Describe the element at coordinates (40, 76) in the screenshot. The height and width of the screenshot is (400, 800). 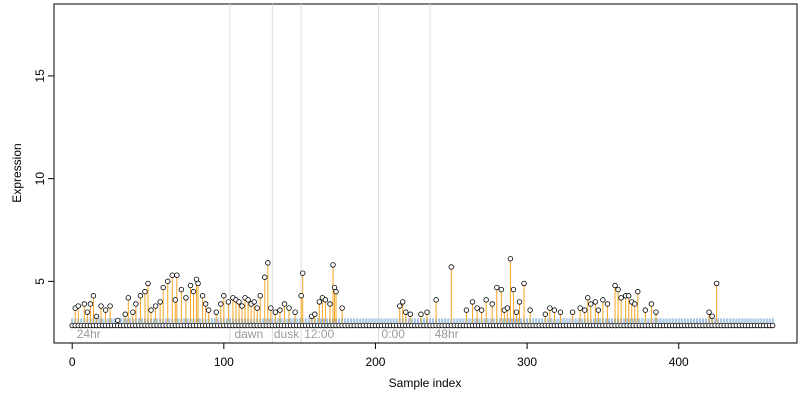
I see `y-tick-label: 15` at that location.